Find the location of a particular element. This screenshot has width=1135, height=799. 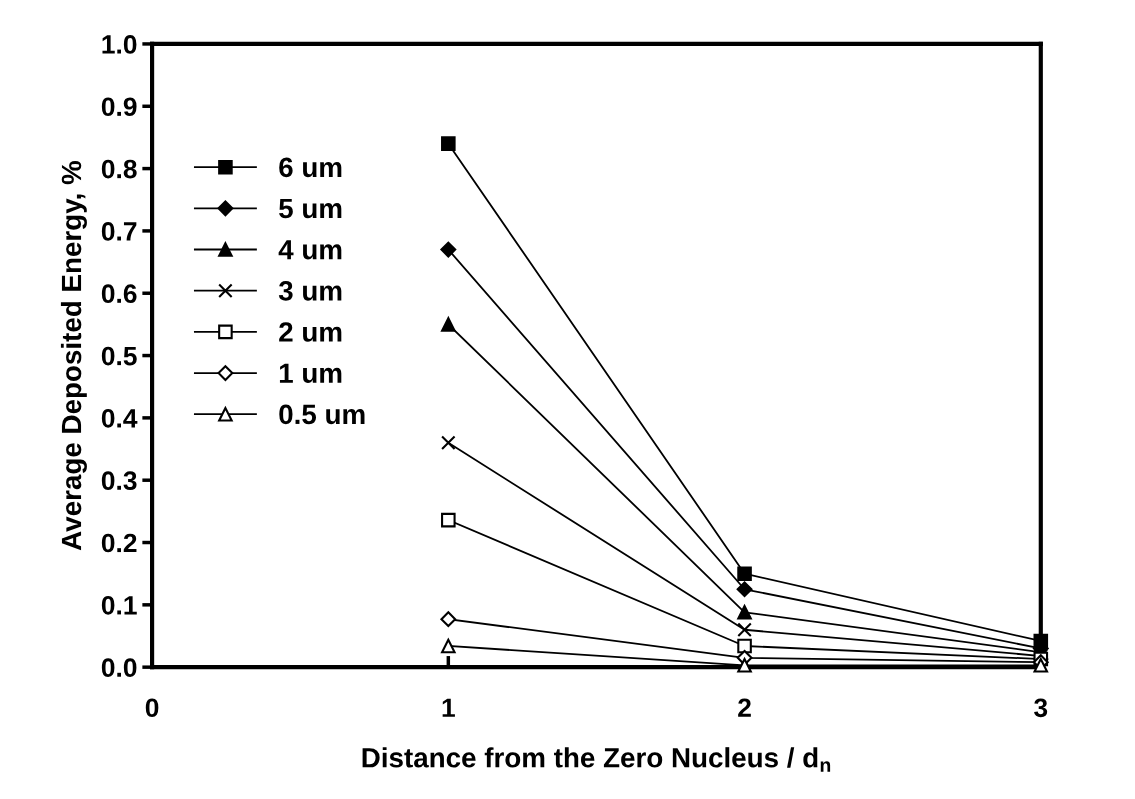

legend-label: 6 um is located at coordinates (310, 167).